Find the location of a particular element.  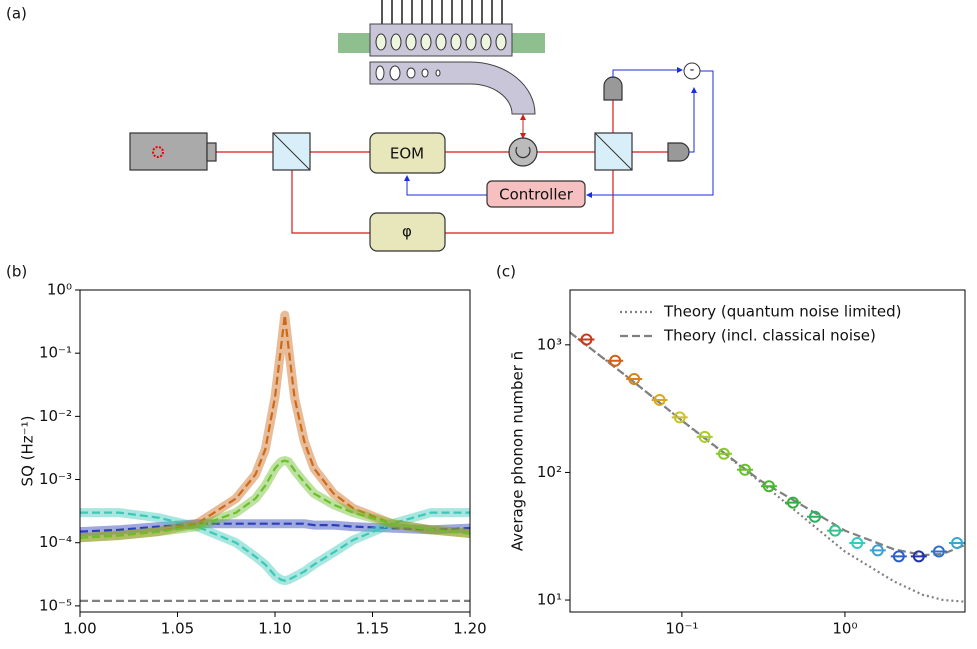

y-tick-label: 10⁻³ is located at coordinates (55, 479).